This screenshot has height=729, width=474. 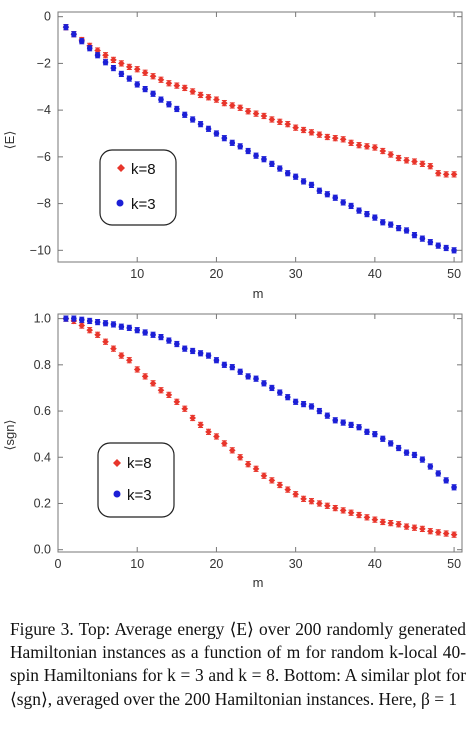 I want to click on top-x-axis-label: m, so click(x=258, y=293).